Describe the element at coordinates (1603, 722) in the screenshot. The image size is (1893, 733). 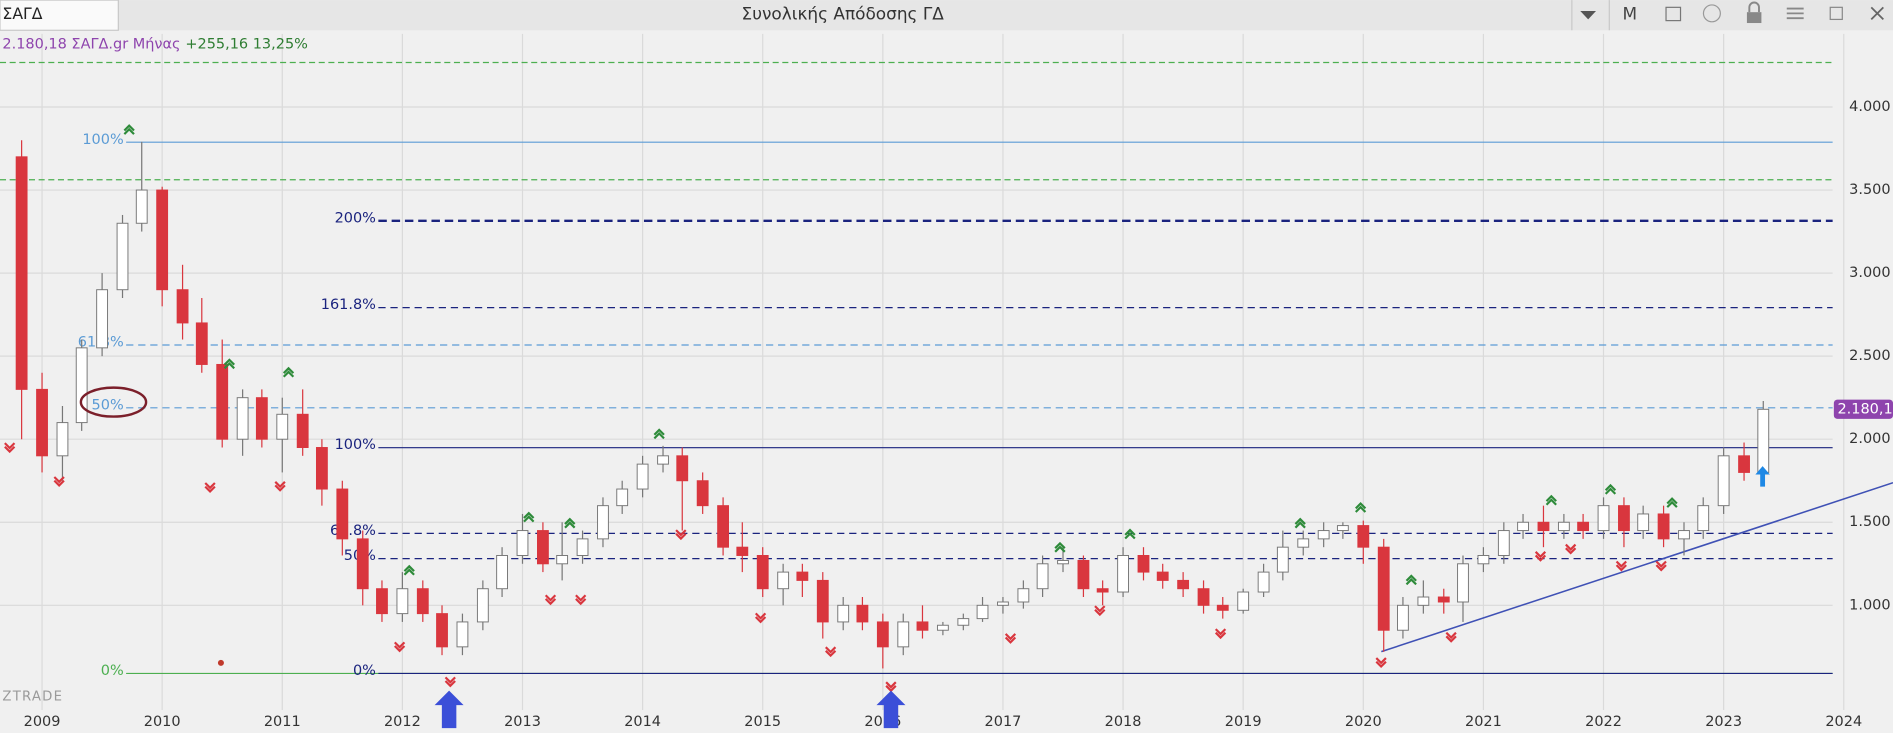
I see `x-tick-label: 2022` at that location.